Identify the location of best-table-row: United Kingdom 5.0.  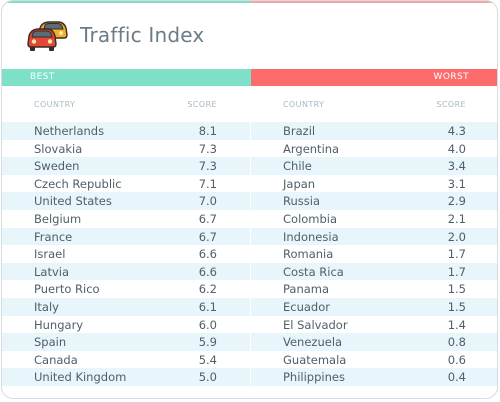
(126, 377).